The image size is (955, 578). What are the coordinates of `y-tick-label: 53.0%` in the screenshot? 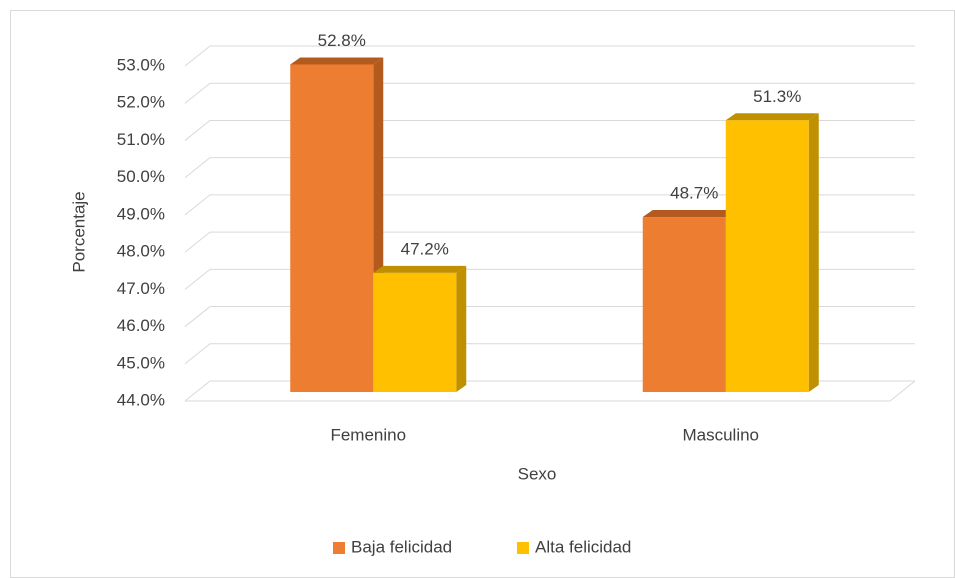 It's located at (141, 64).